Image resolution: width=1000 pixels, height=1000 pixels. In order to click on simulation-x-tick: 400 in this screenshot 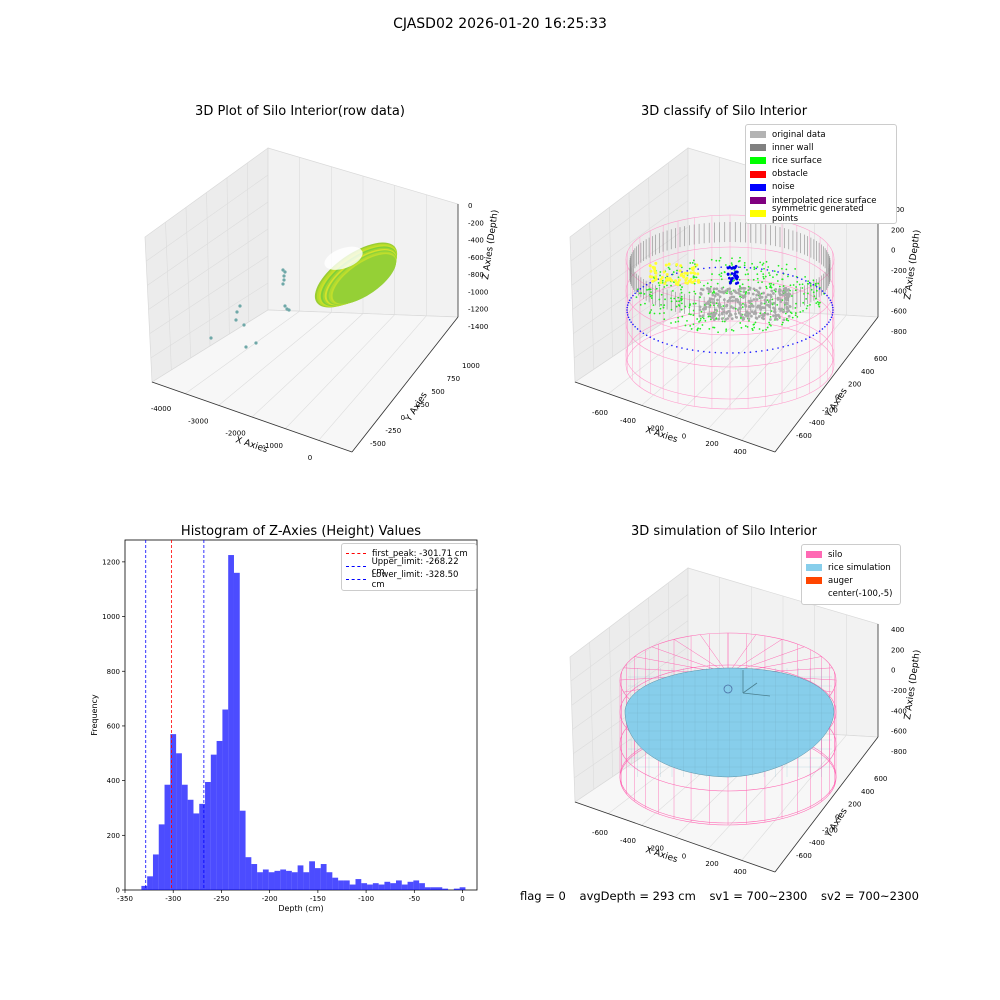, I will do `click(739, 872)`.